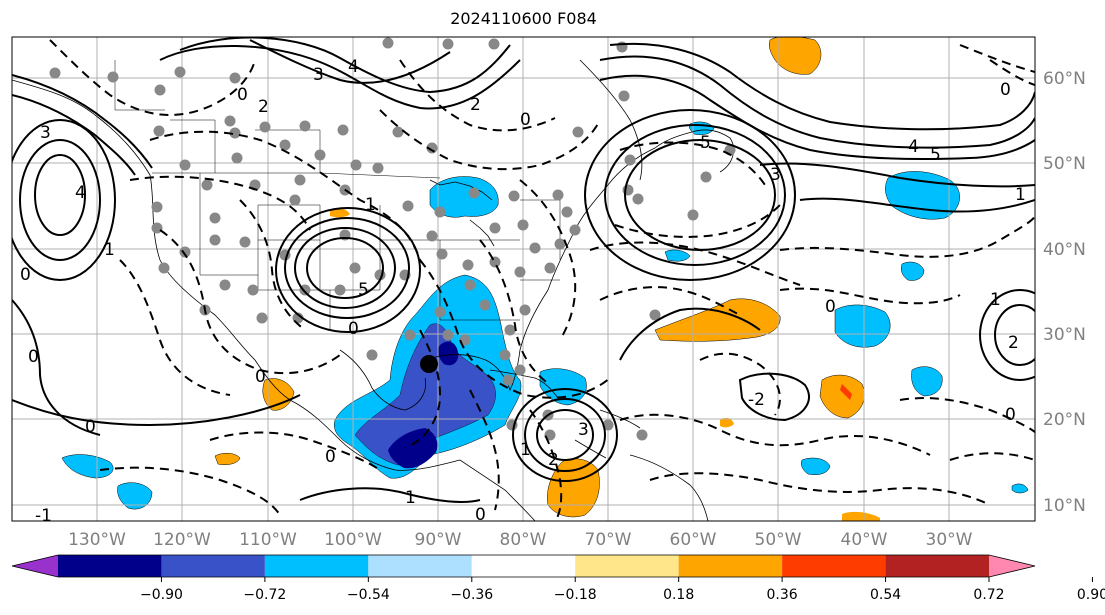 The width and height of the screenshot is (1105, 615). What do you see at coordinates (227, 459) in the screenshot?
I see `pacific-orange-patch` at bounding box center [227, 459].